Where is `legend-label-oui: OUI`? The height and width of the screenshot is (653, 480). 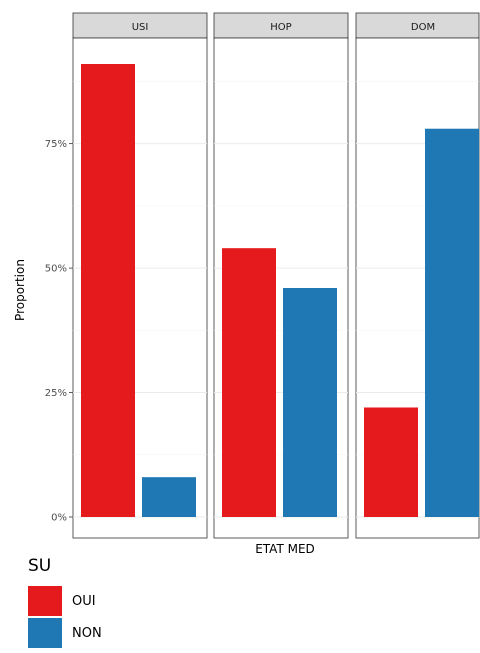
legend-label-oui: OUI is located at coordinates (84, 601).